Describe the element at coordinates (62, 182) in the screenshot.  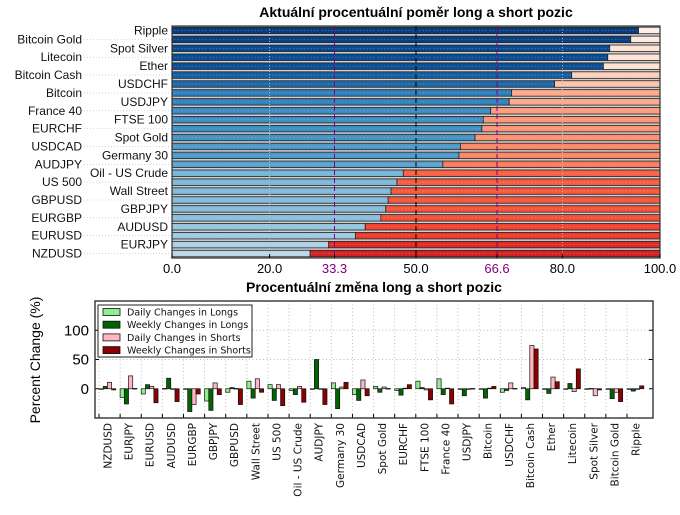
I see `category-label: US 500` at that location.